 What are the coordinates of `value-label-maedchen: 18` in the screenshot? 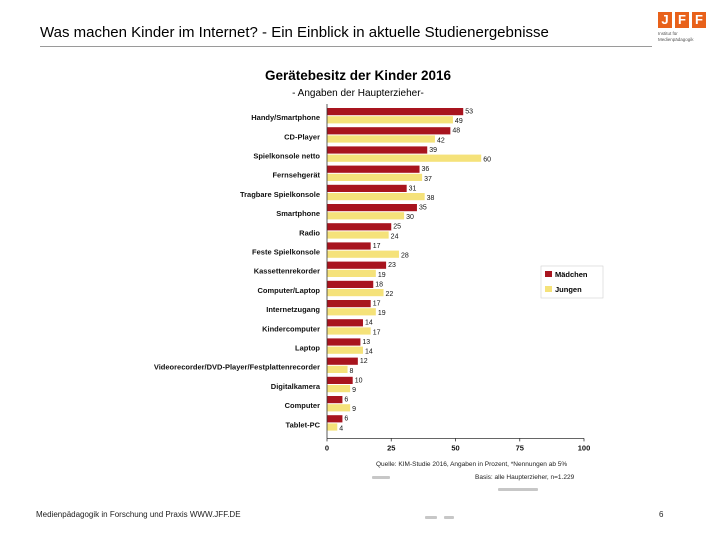 It's located at (379, 284).